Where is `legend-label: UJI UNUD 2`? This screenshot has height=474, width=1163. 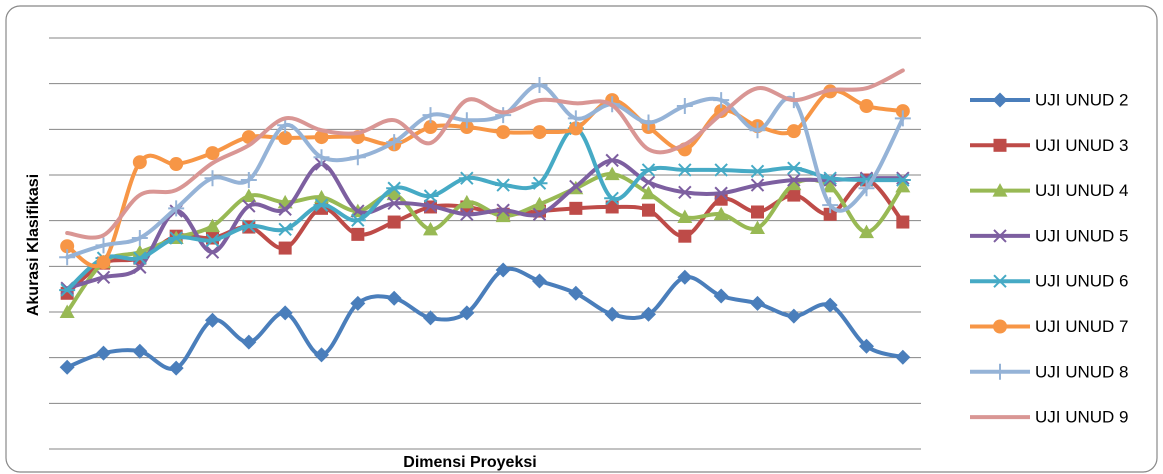 legend-label: UJI UNUD 2 is located at coordinates (1082, 99).